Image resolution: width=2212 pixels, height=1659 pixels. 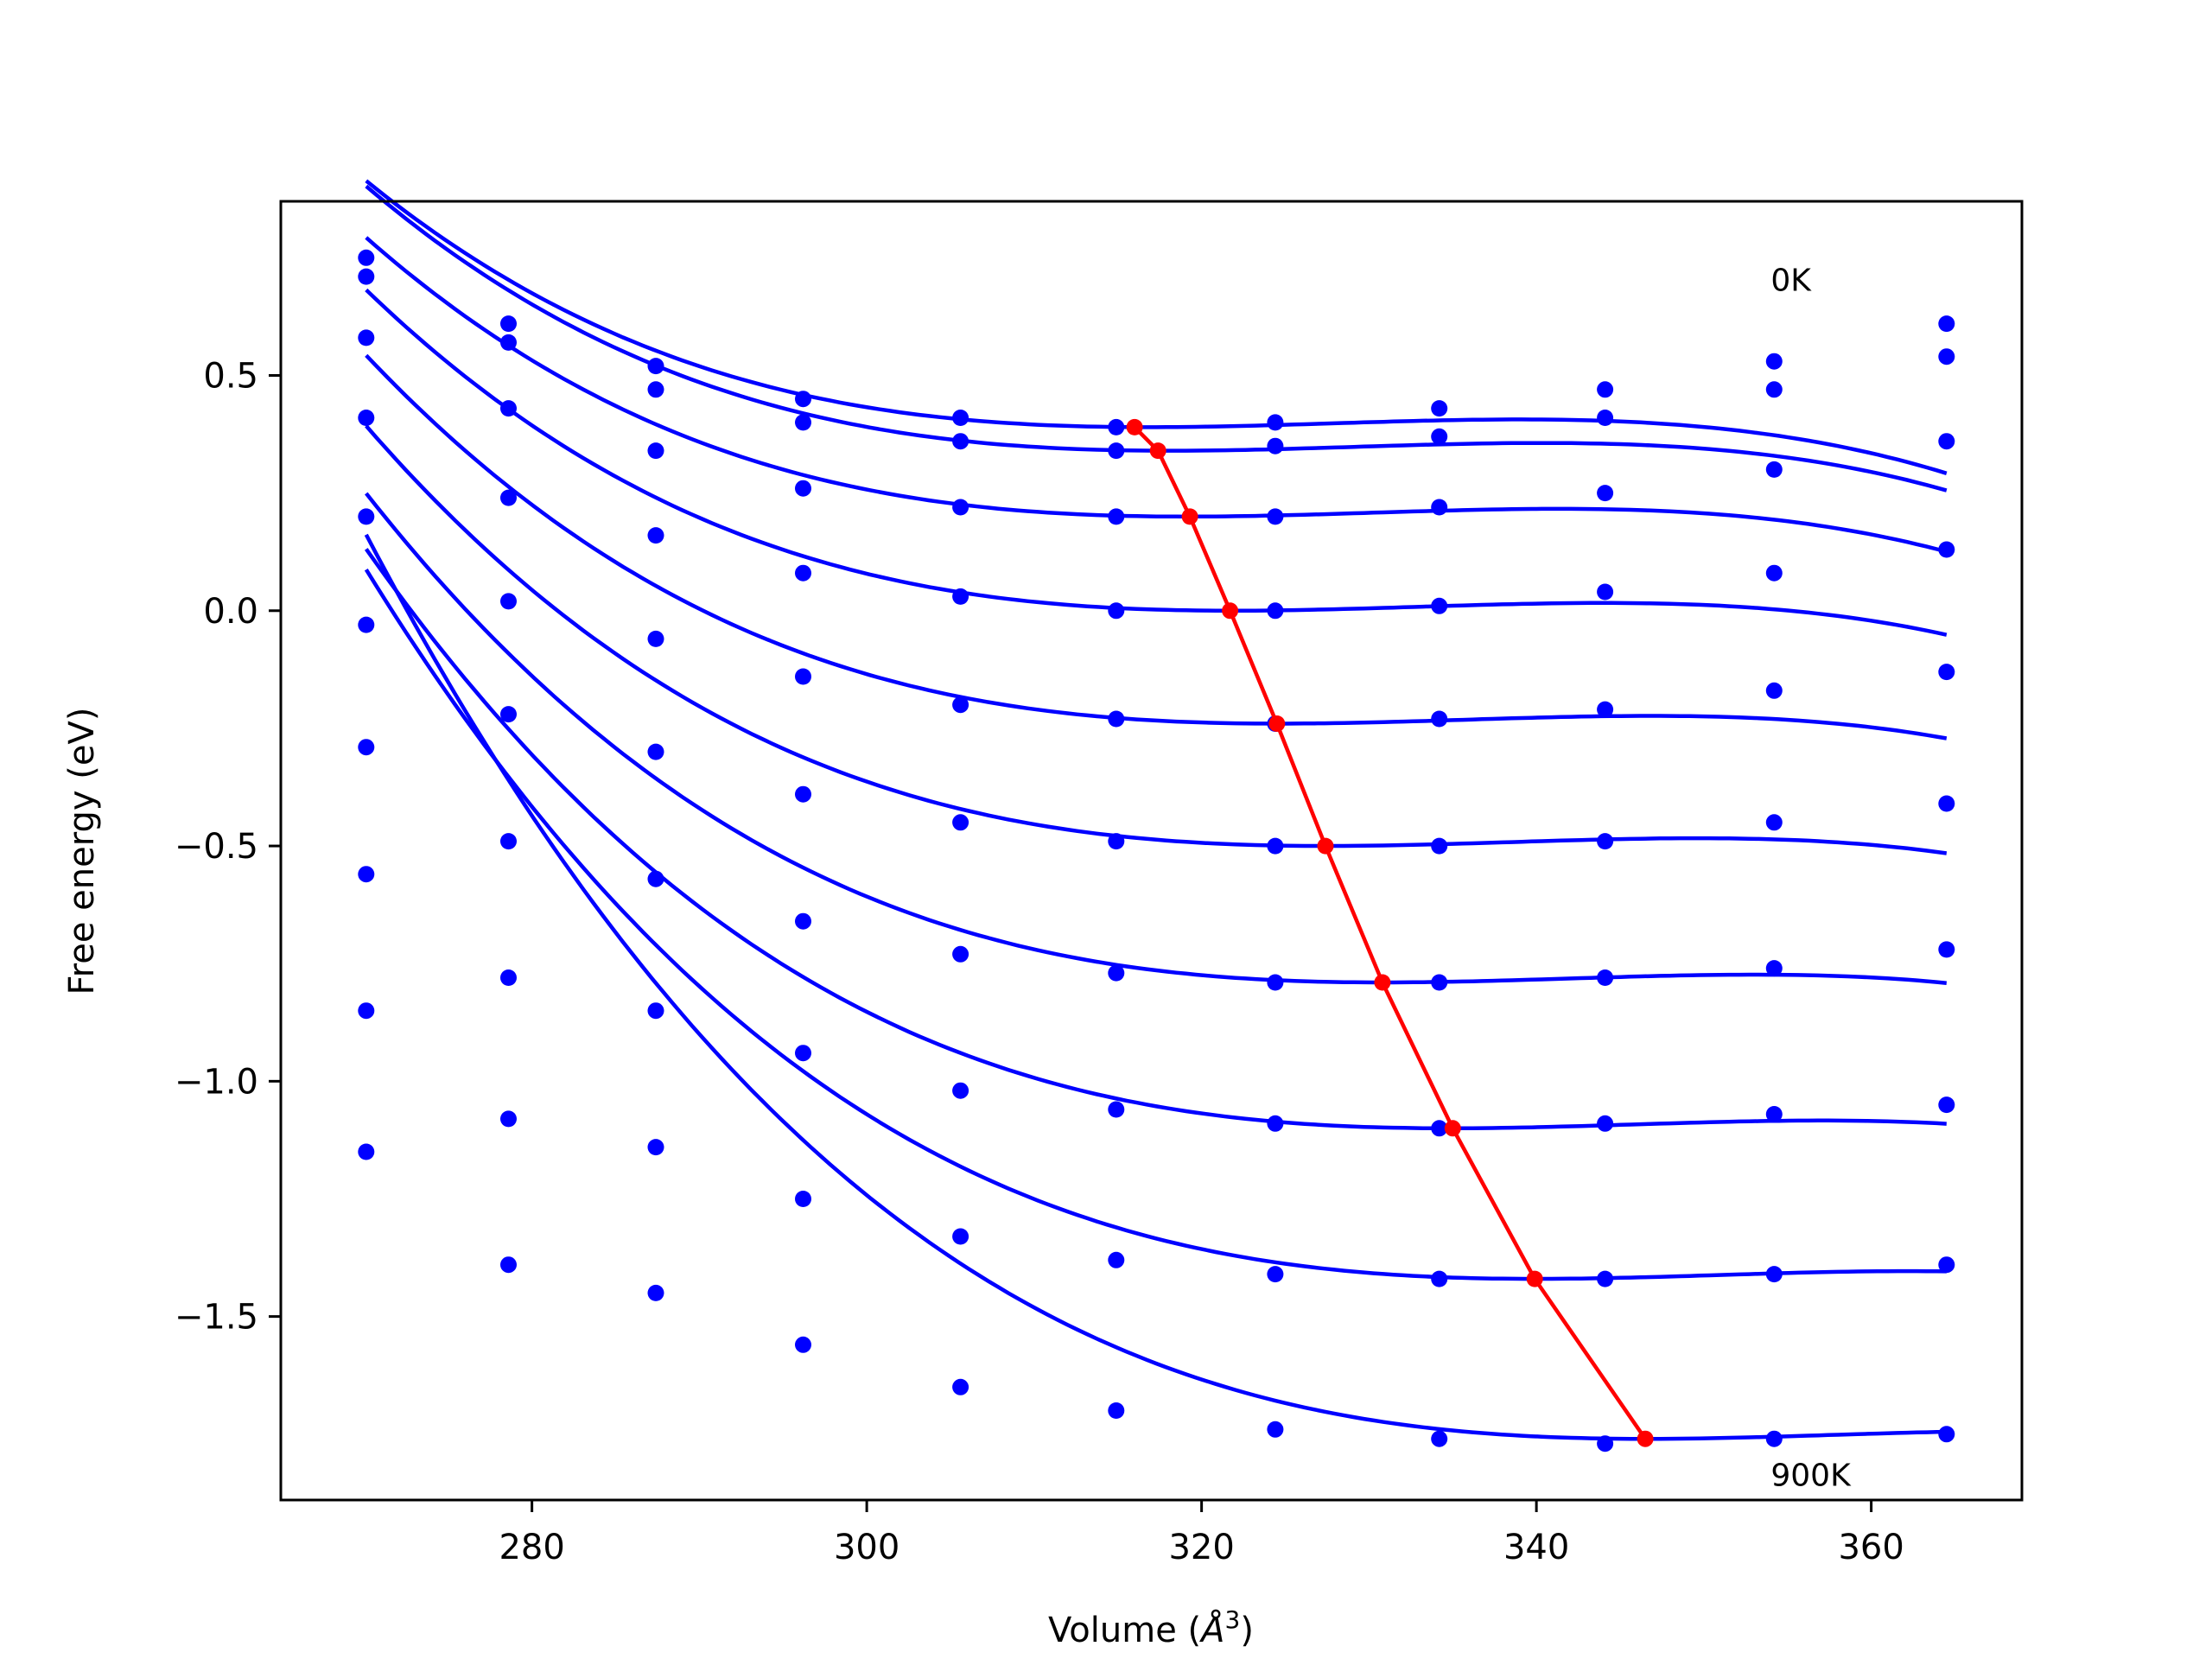 I want to click on y-axis-label: Free energy (eV), so click(x=82, y=851).